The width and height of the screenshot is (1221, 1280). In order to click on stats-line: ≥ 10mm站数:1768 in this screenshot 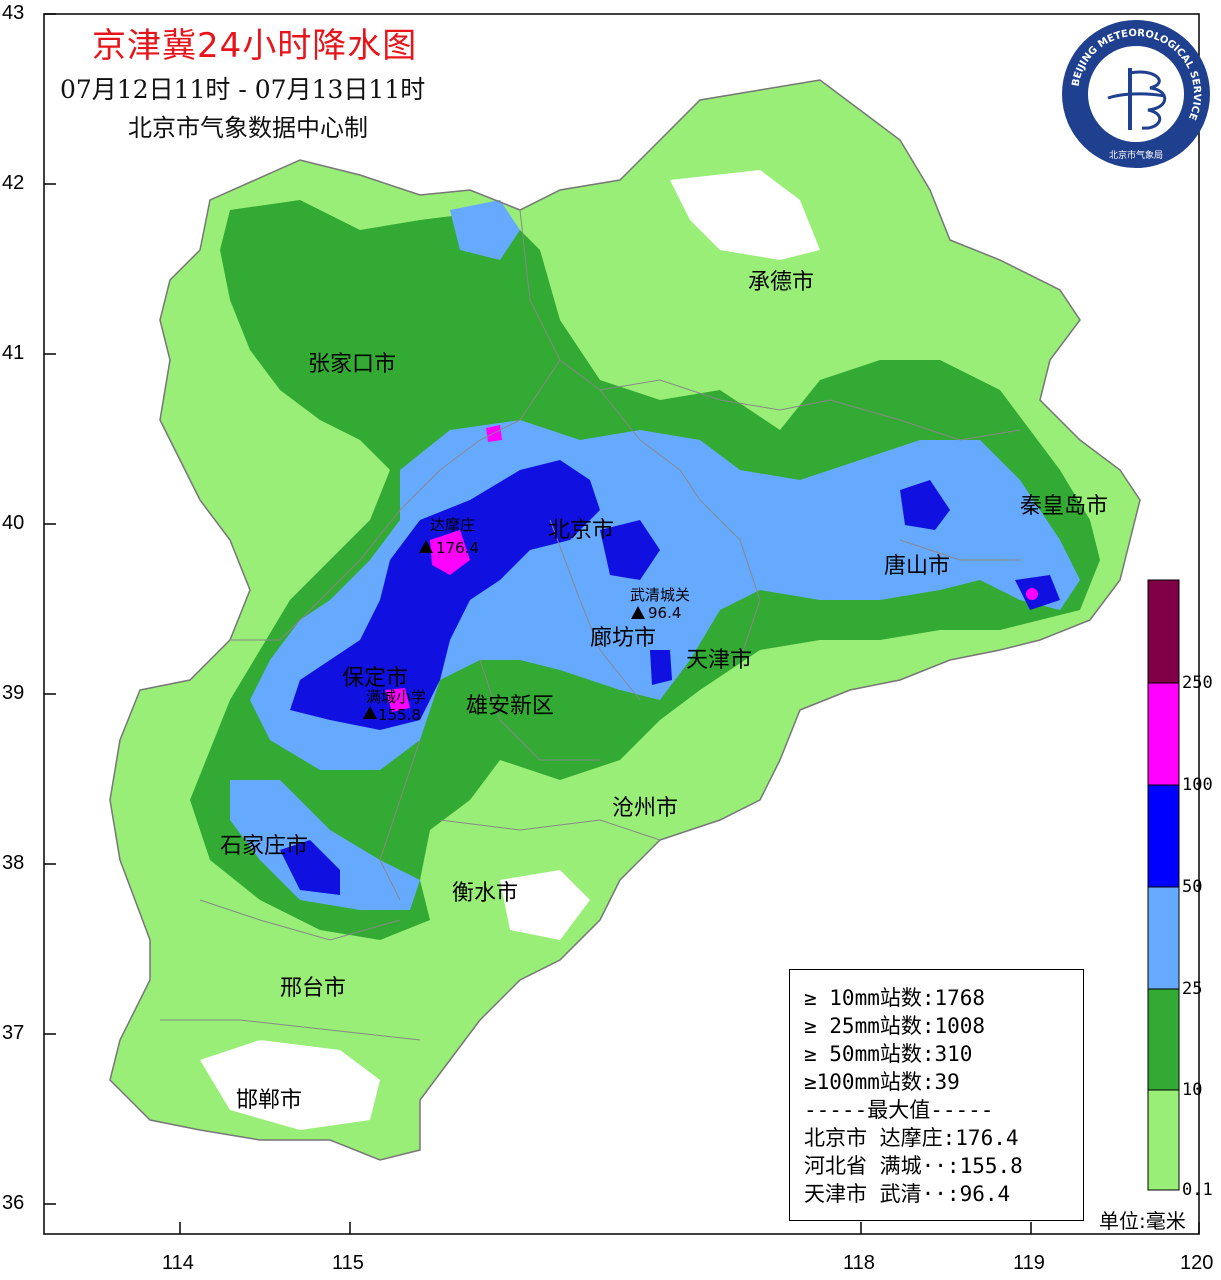, I will do `click(895, 998)`.